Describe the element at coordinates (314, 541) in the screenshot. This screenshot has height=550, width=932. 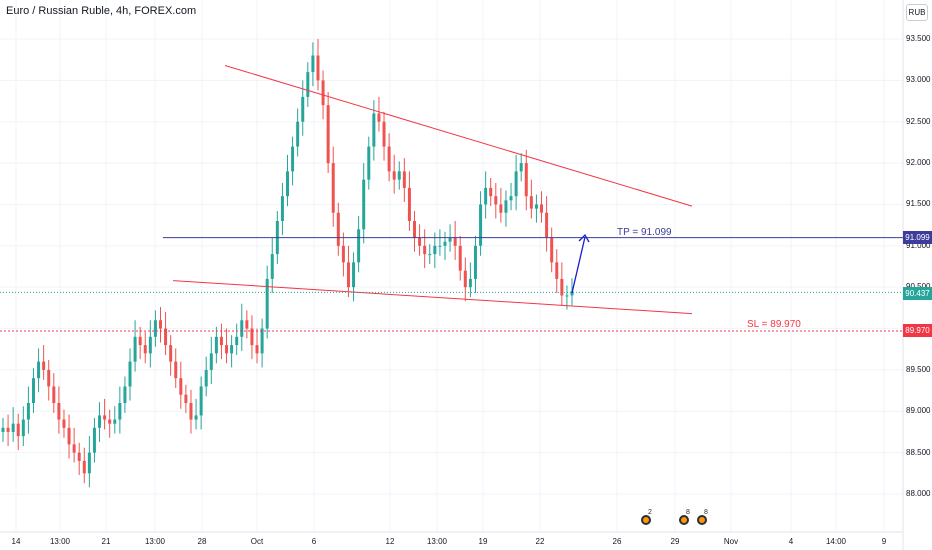
I see `time-tick-label: 6` at that location.